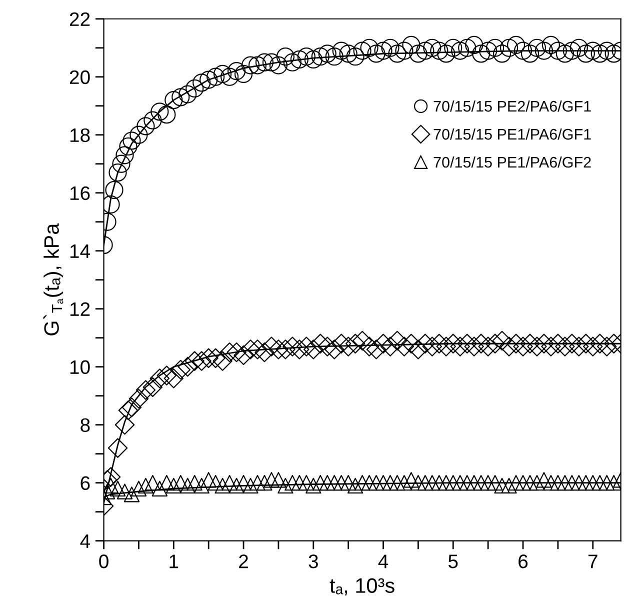 The image size is (629, 609). Describe the element at coordinates (512, 162) in the screenshot. I see `legend-label: 70/15/15 PE1/PA6/GF2` at that location.